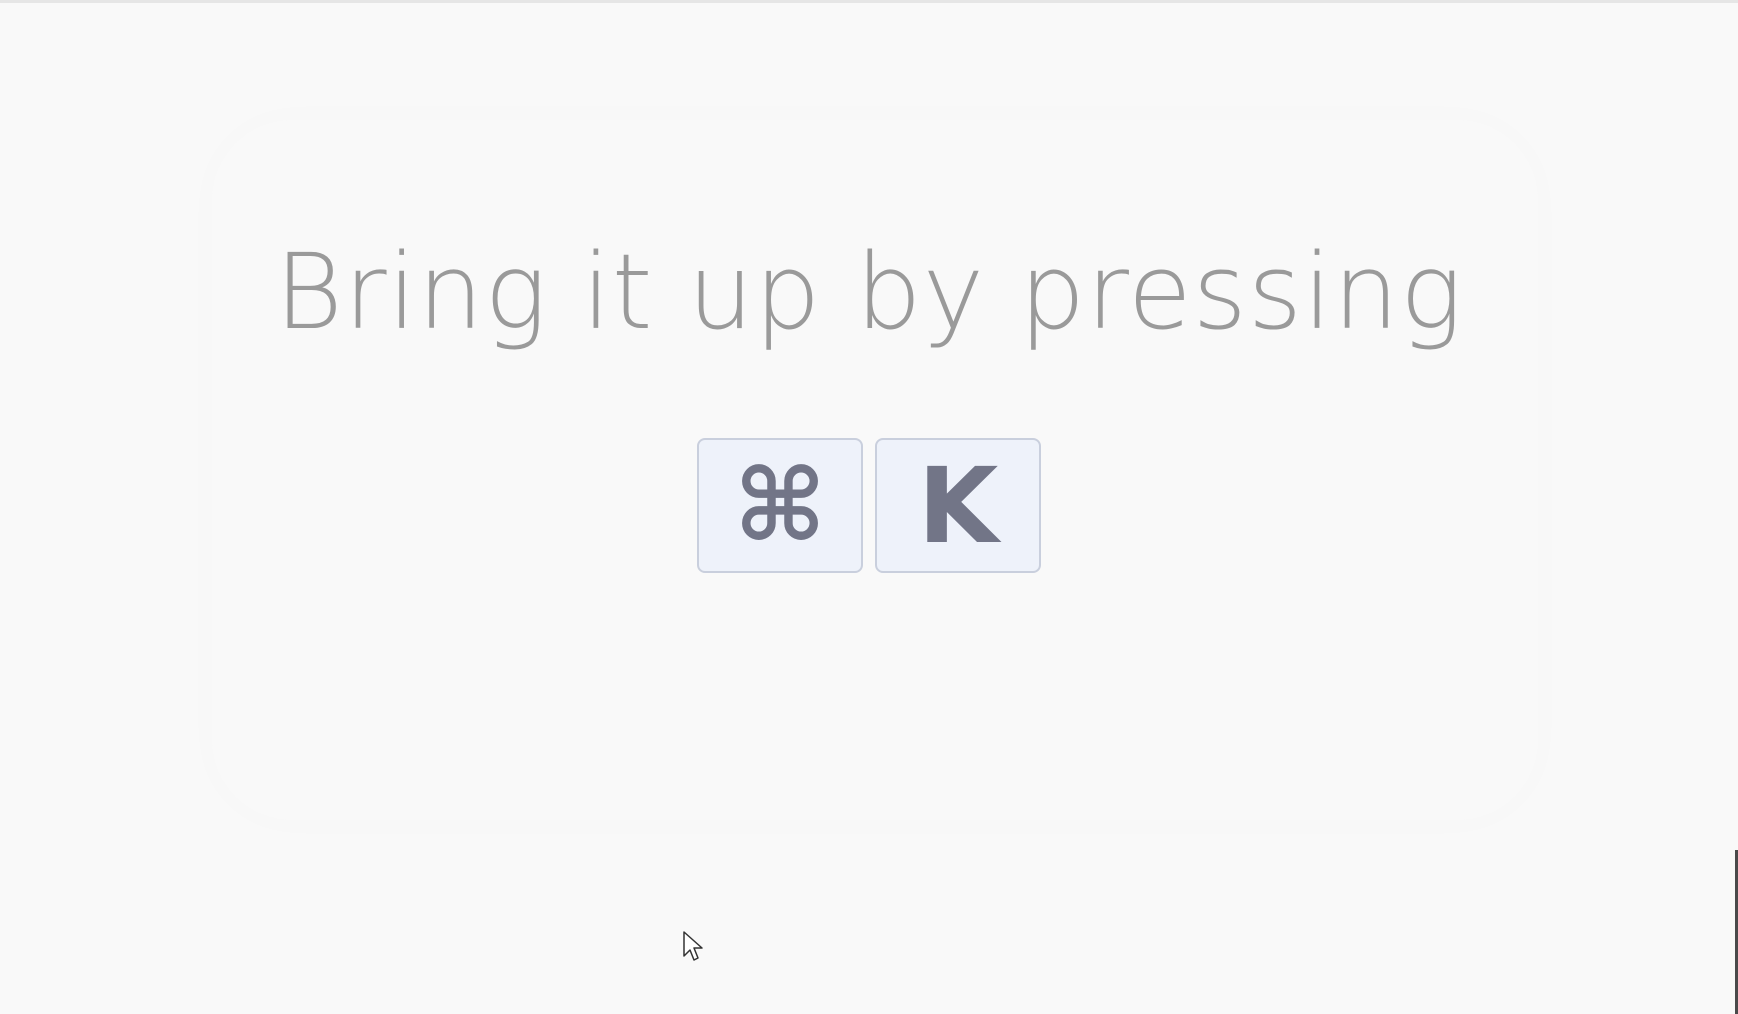 This screenshot has width=1738, height=1014. I want to click on top-border, so click(869, 1).